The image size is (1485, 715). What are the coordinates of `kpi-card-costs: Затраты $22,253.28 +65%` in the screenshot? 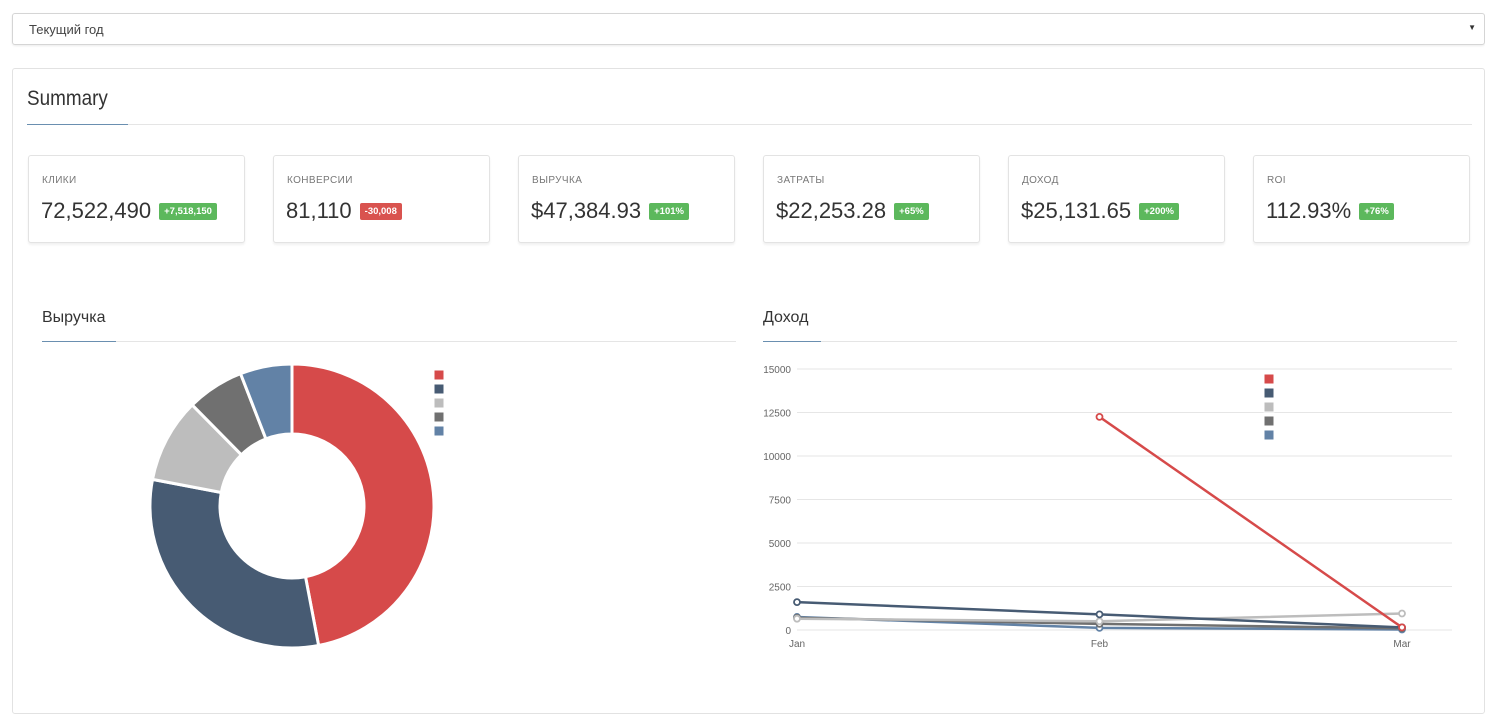 It's located at (871, 199).